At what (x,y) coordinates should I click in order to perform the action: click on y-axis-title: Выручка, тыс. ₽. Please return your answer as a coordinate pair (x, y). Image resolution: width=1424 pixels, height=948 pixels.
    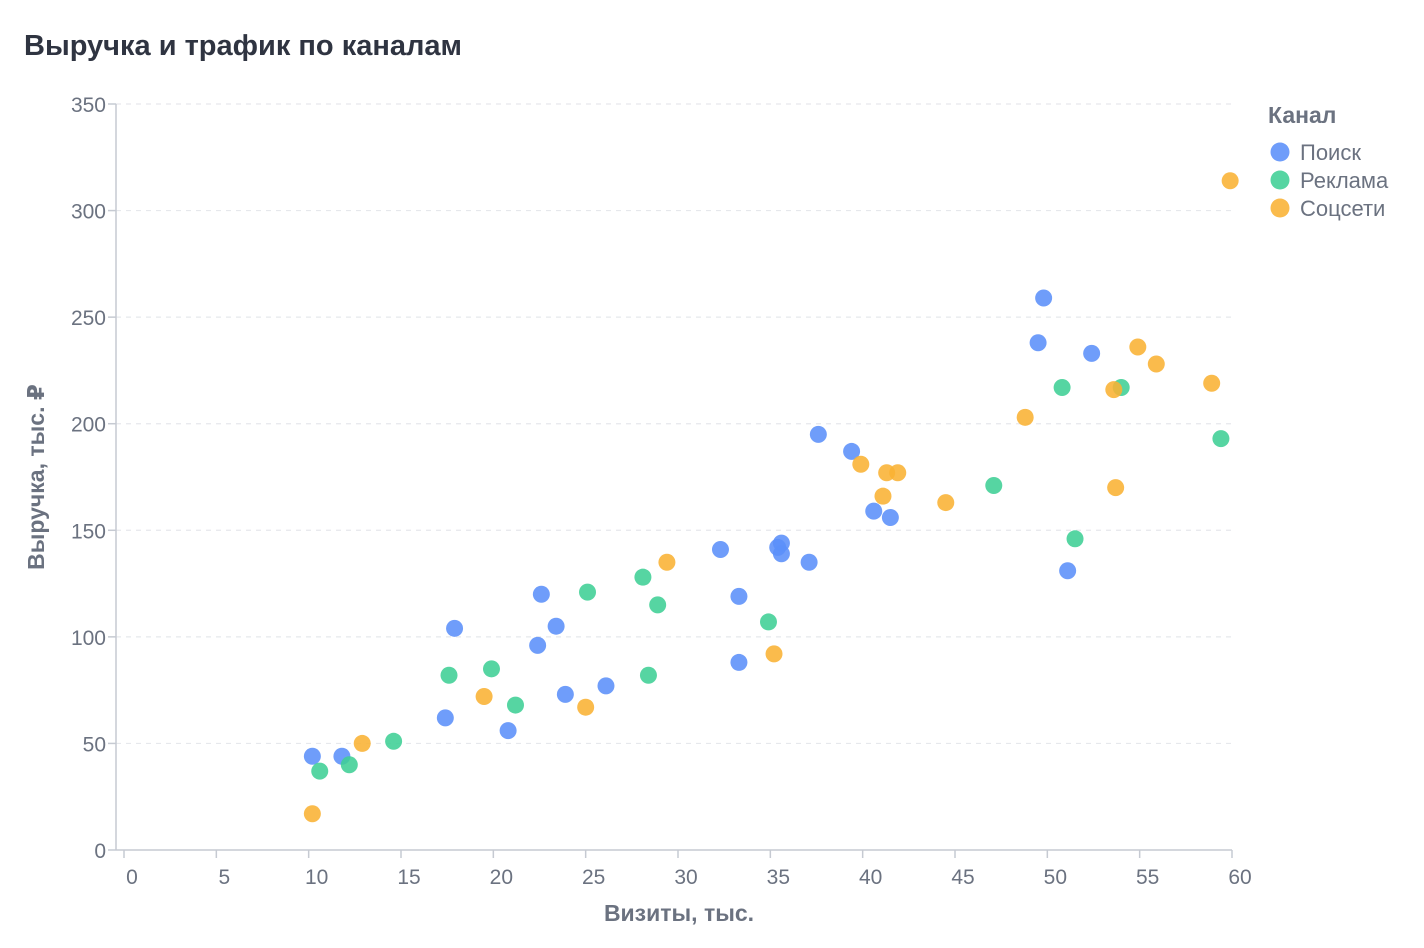
    Looking at the image, I should click on (36, 477).